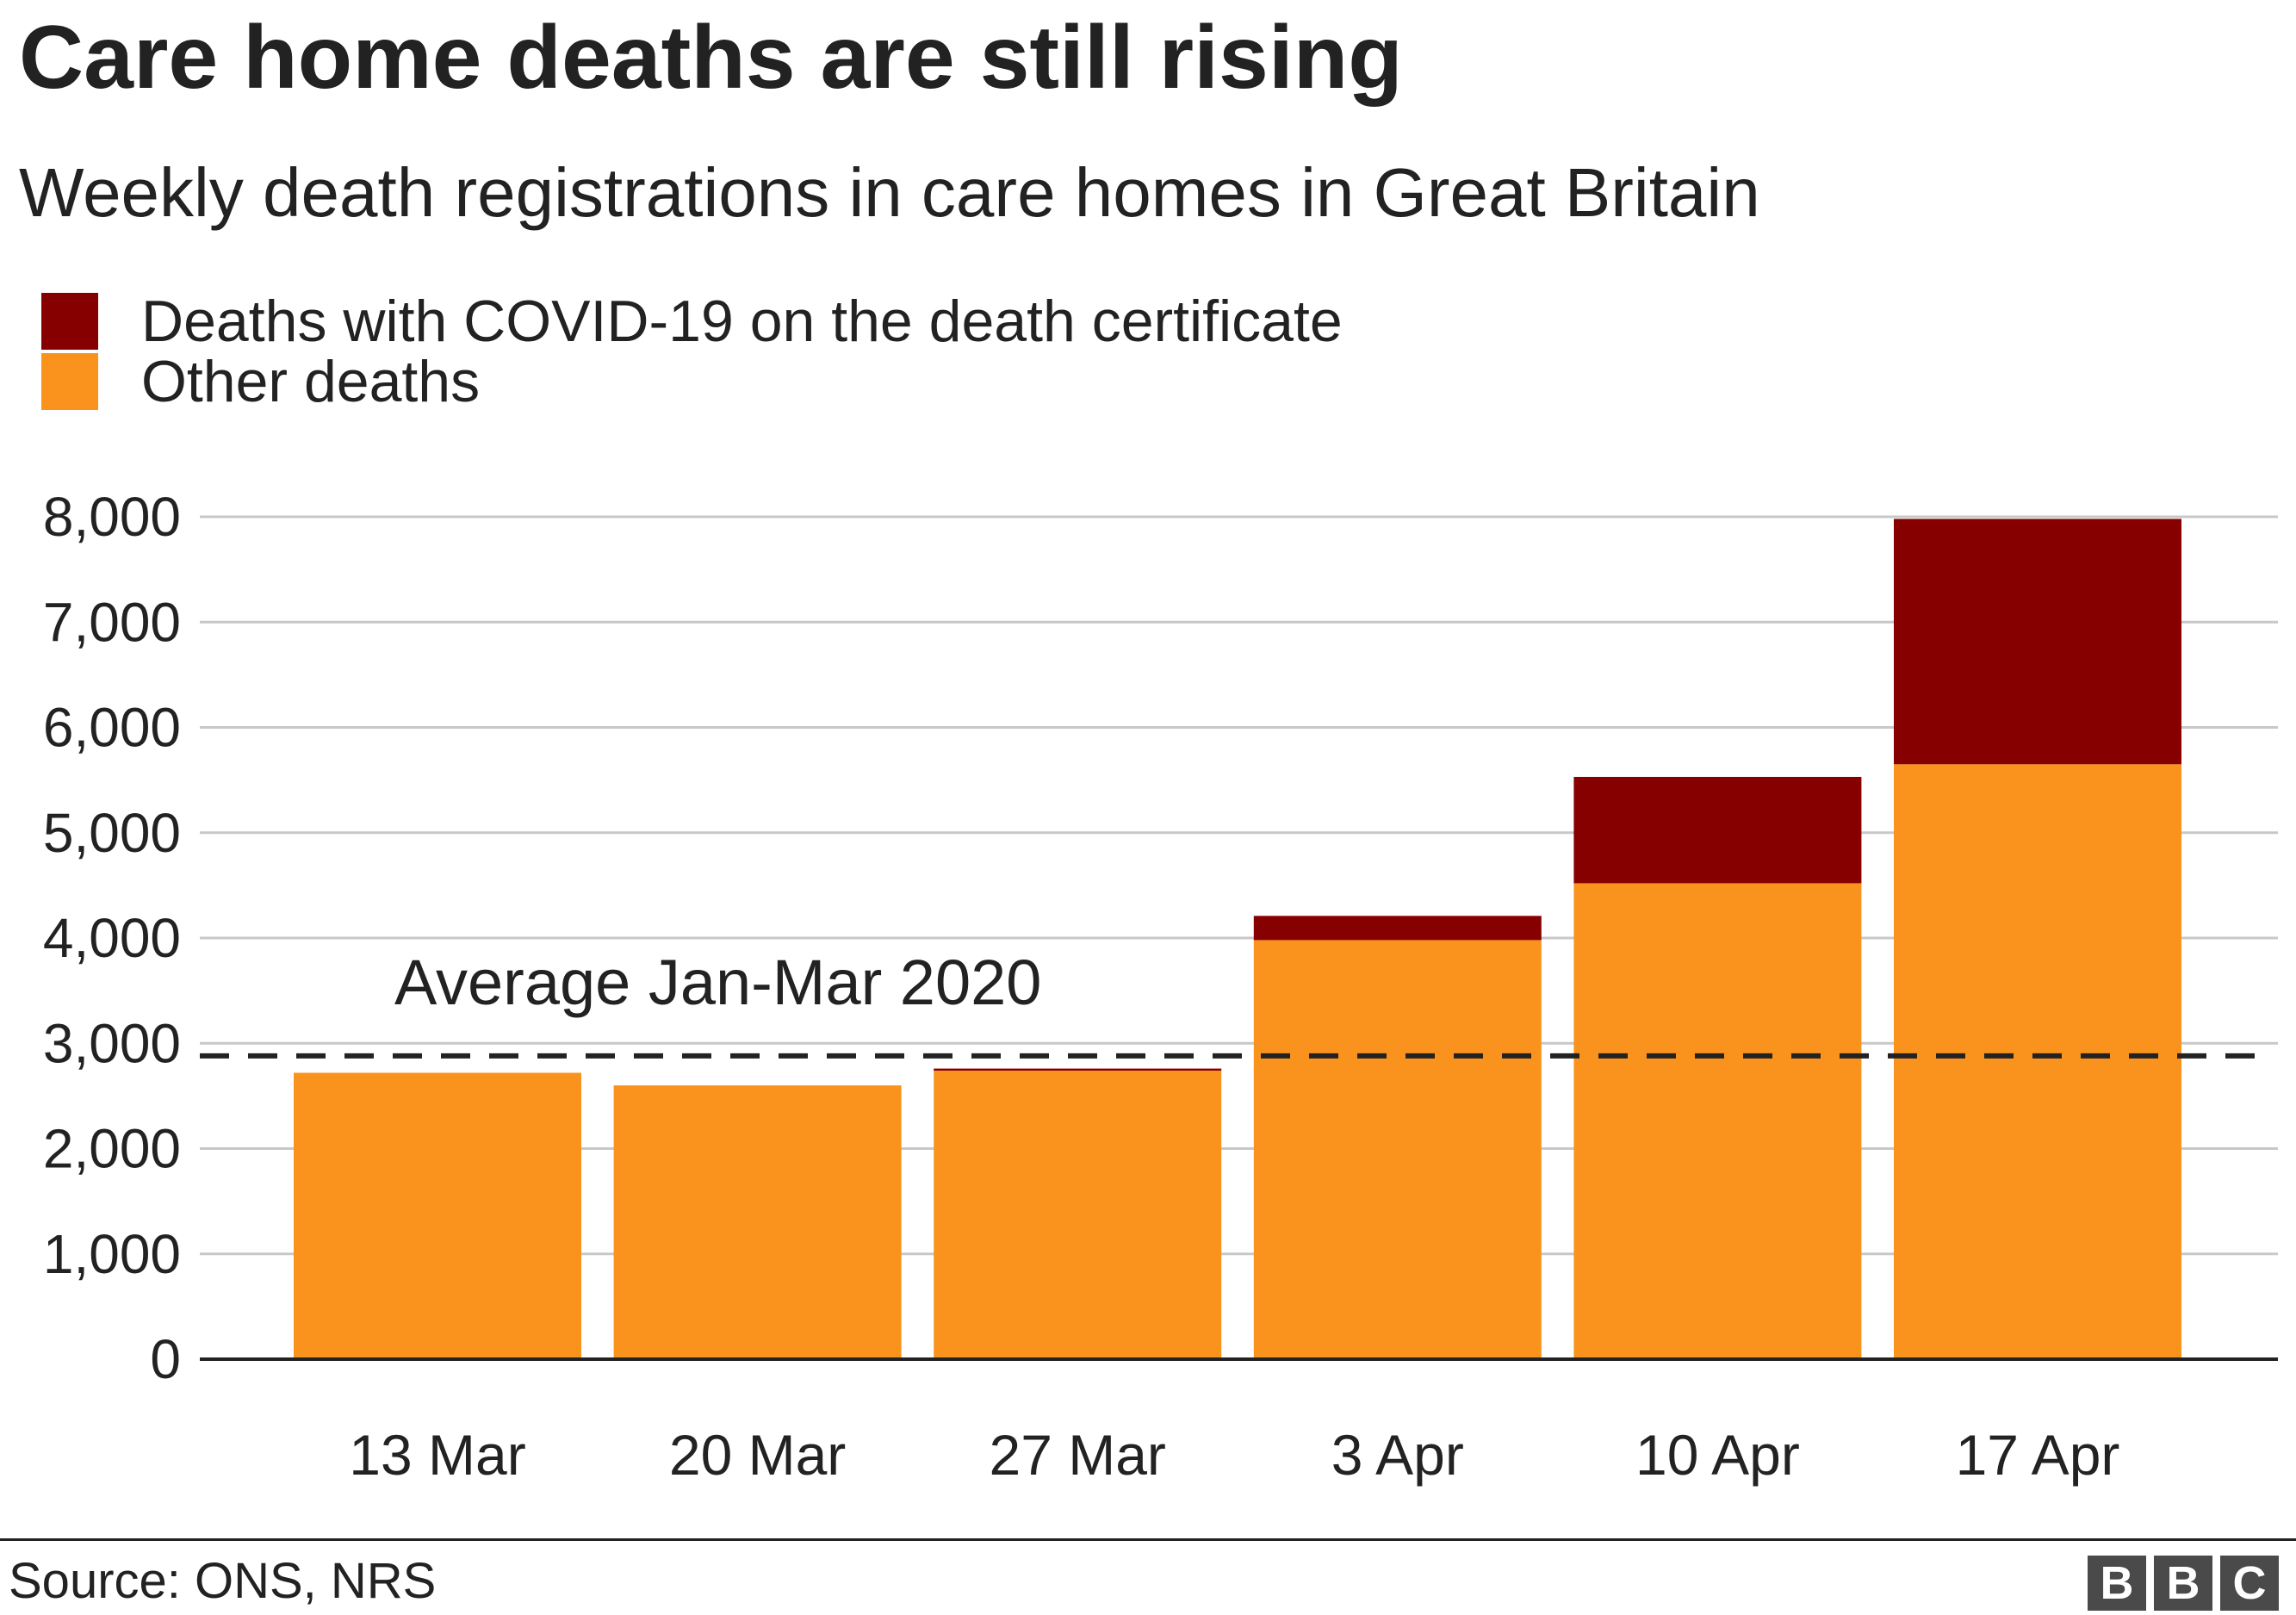 The image size is (2296, 1615). Describe the element at coordinates (1397, 1455) in the screenshot. I see `x-tick-label: 3 Apr` at that location.